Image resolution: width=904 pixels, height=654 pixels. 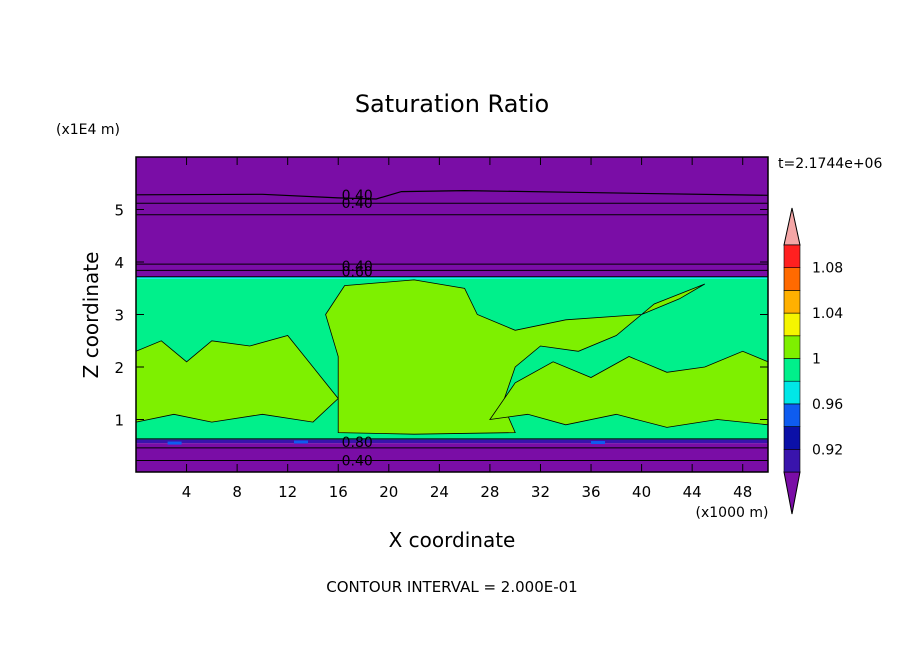 What do you see at coordinates (237, 492) in the screenshot?
I see `x-tick-label: 8` at bounding box center [237, 492].